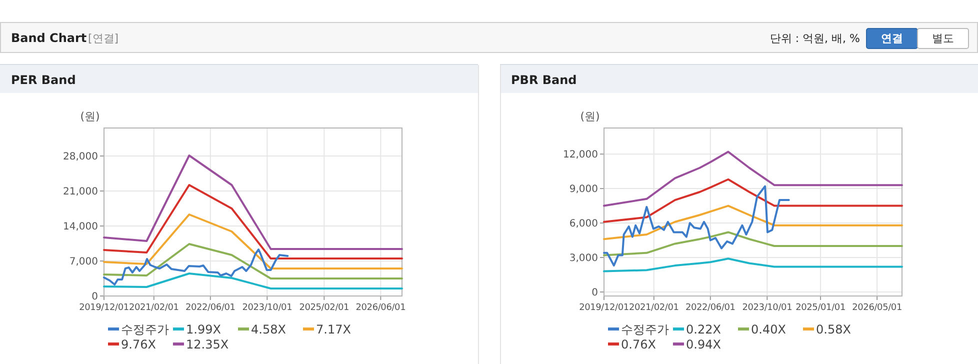  Describe the element at coordinates (80, 157) in the screenshot. I see `y-tick-label: 28,000` at that location.